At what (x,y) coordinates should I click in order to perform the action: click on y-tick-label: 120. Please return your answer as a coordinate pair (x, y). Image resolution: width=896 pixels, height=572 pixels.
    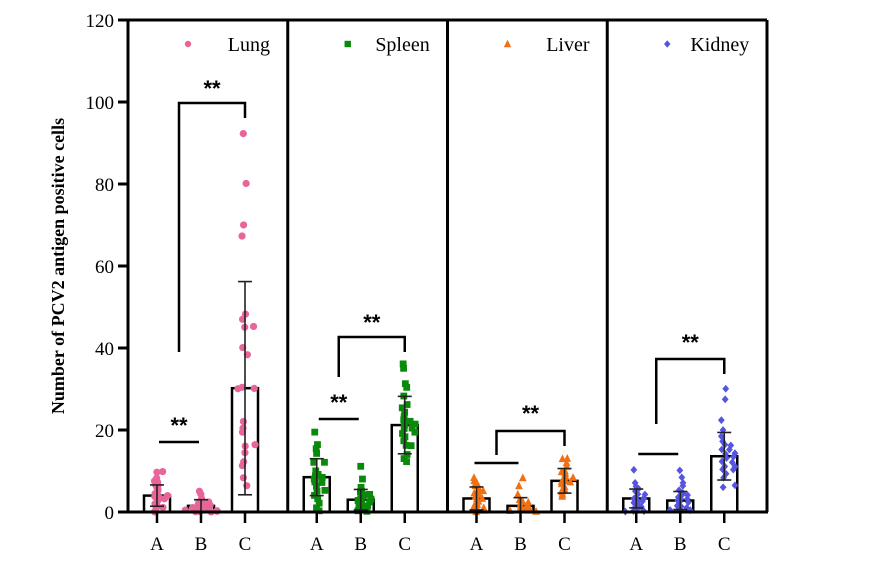
    Looking at the image, I should click on (100, 21).